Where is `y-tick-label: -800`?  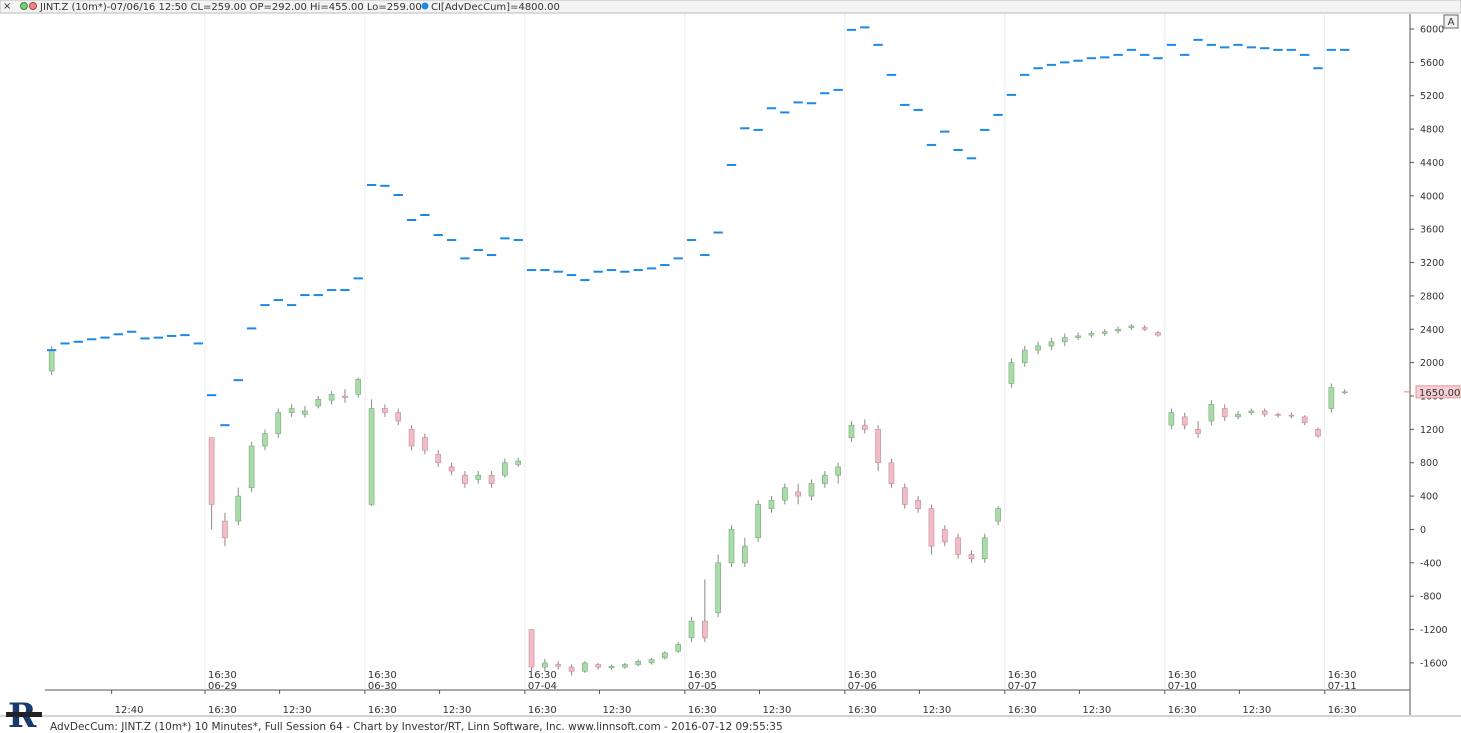 y-tick-label: -800 is located at coordinates (1431, 597).